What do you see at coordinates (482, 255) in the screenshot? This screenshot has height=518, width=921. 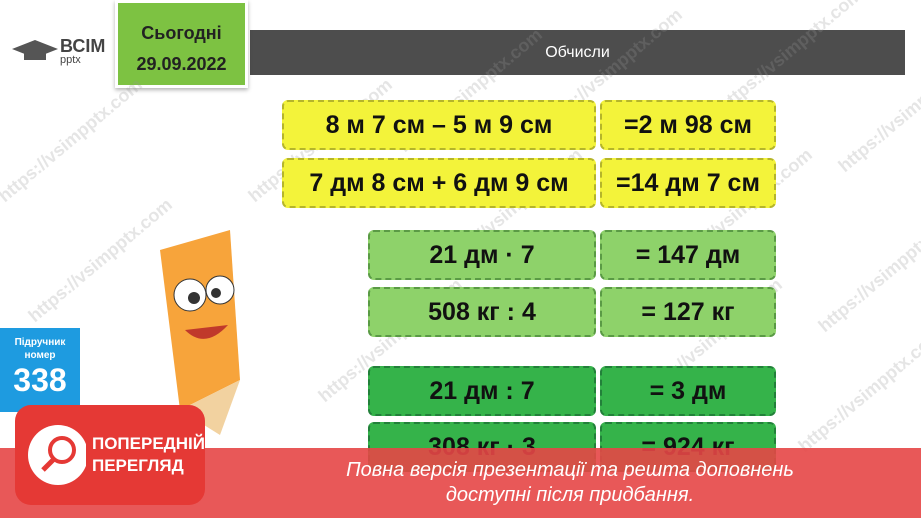 I see `expression-box: 21 дм · 7` at bounding box center [482, 255].